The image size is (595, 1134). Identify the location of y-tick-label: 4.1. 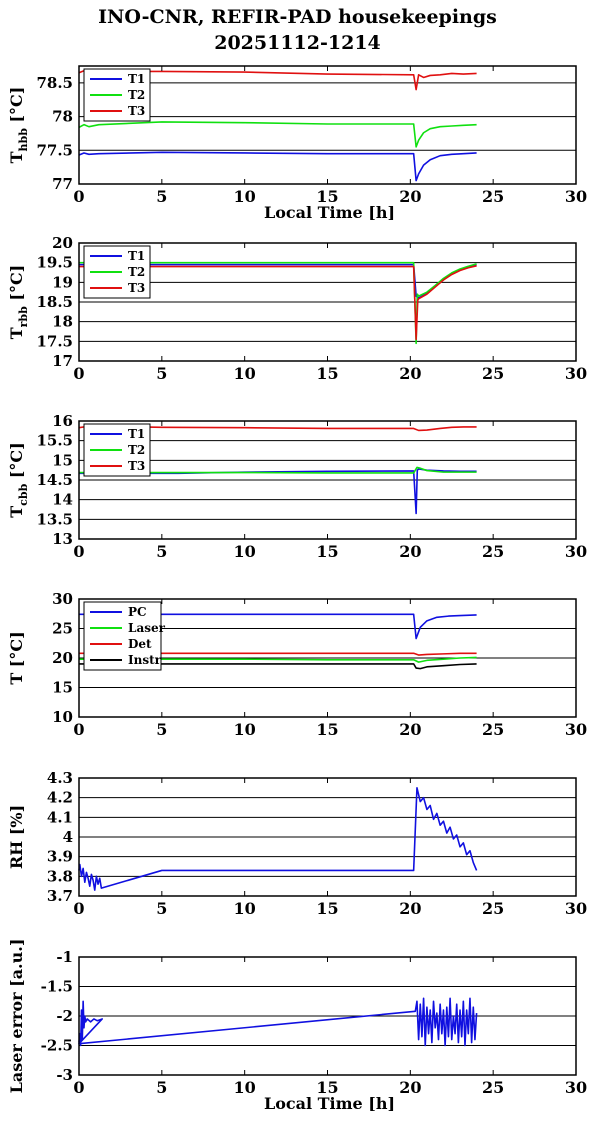
(60, 817).